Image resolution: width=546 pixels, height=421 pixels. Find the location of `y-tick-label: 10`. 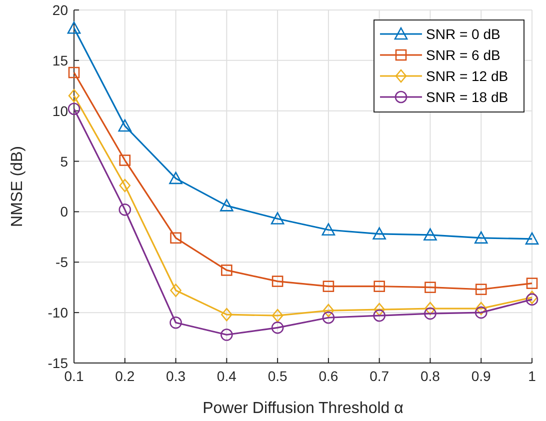

y-tick-label: 10 is located at coordinates (60, 110).